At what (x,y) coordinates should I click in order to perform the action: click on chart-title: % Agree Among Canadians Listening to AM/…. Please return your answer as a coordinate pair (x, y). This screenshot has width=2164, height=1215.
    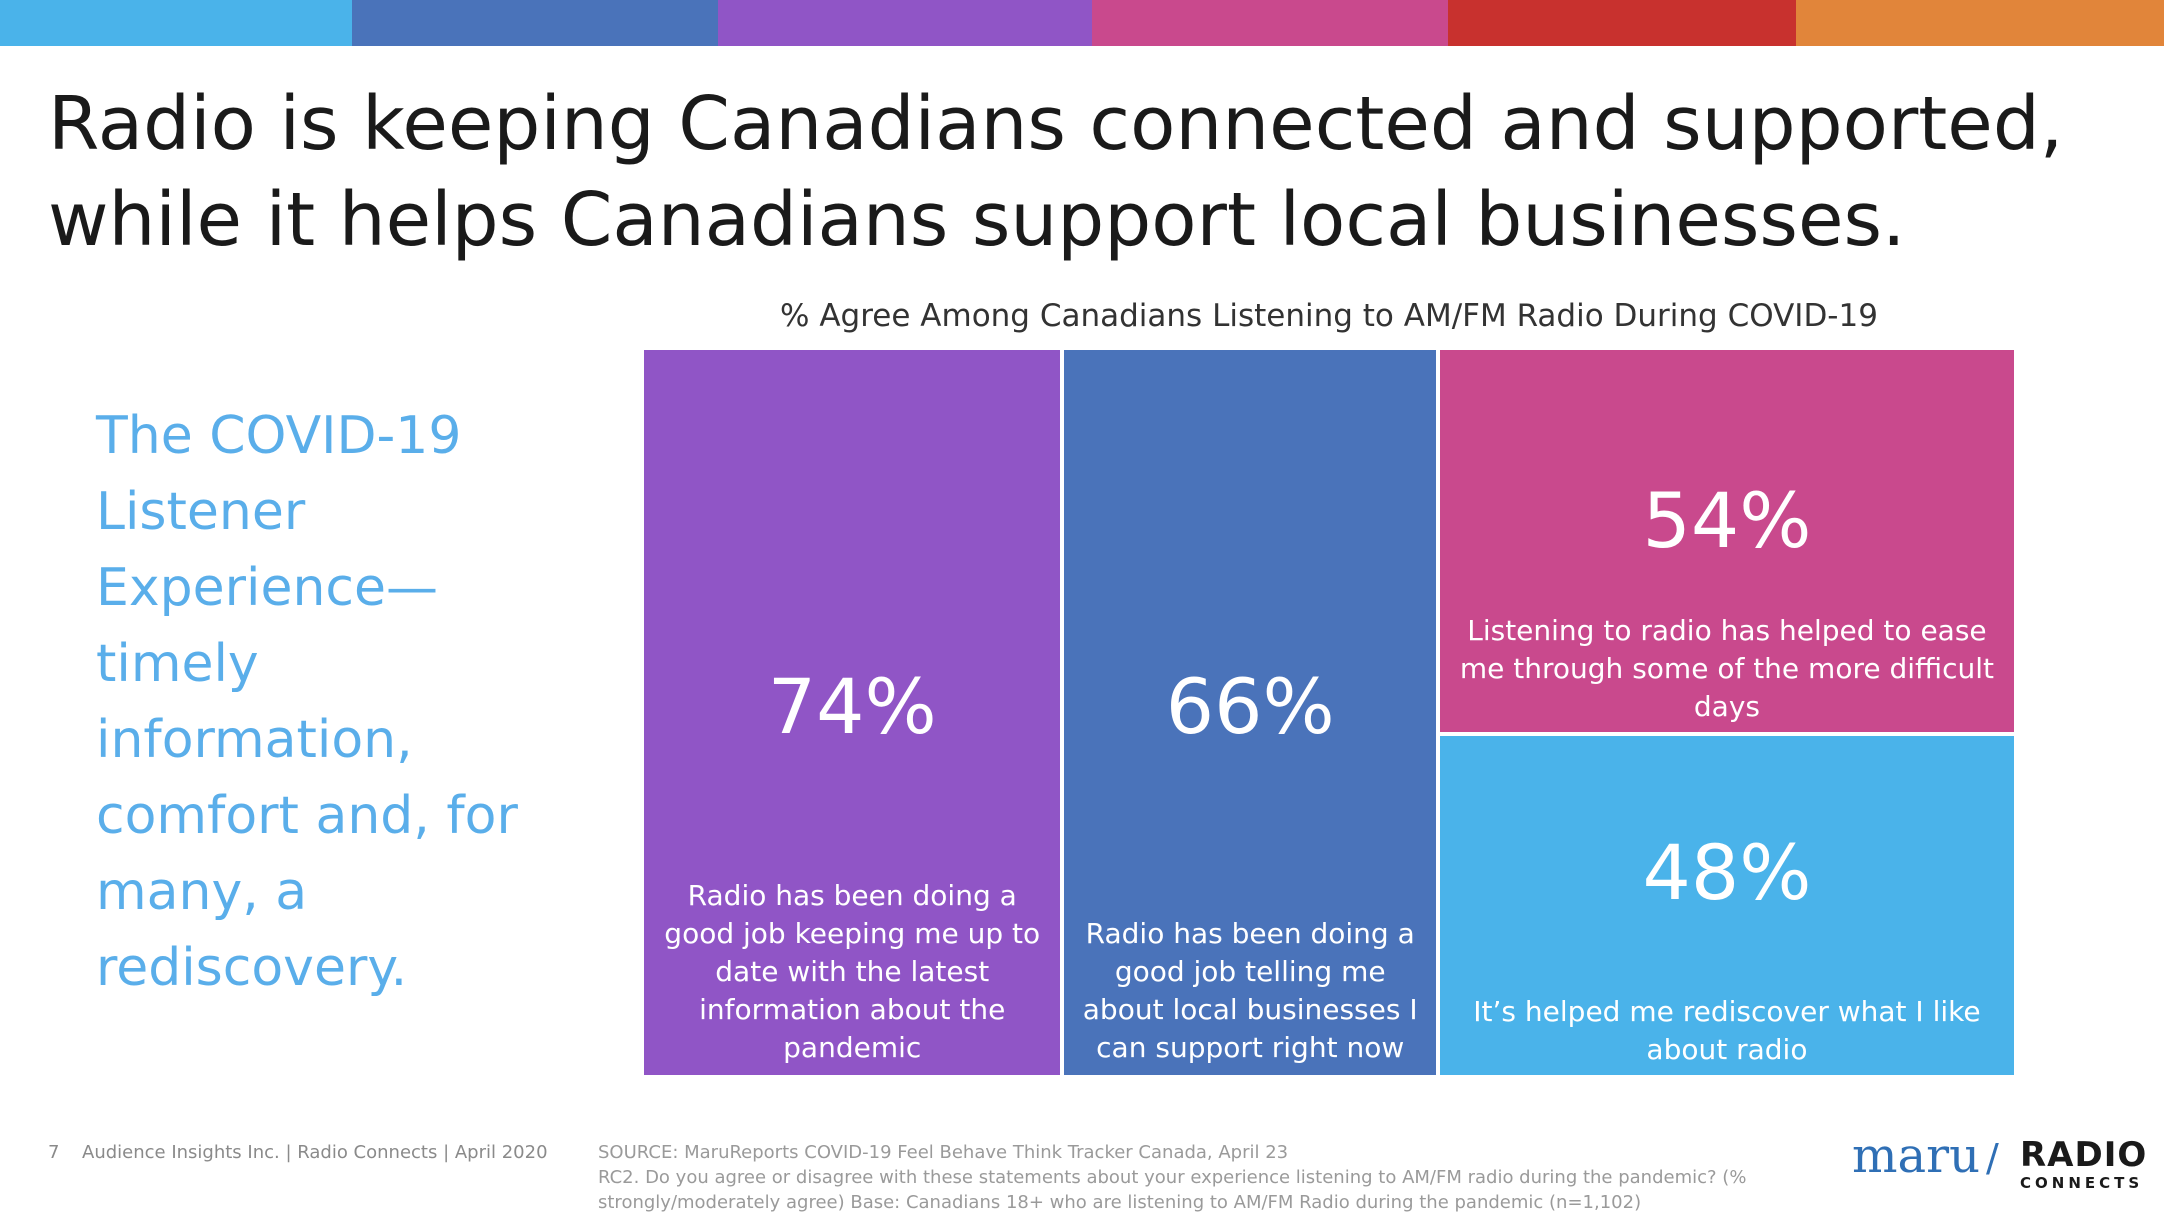
    Looking at the image, I should click on (1329, 316).